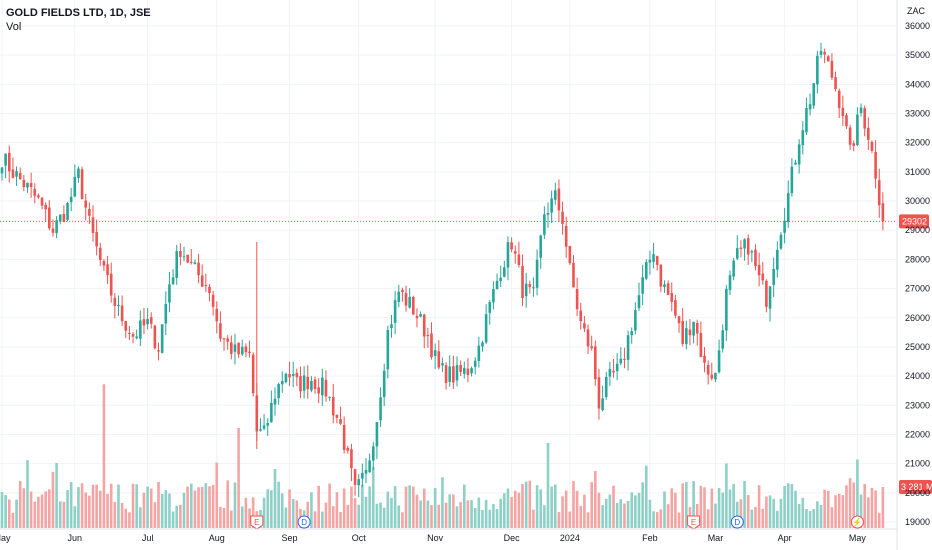 Image resolution: width=932 pixels, height=550 pixels. I want to click on date-tick-label: Oct, so click(359, 538).